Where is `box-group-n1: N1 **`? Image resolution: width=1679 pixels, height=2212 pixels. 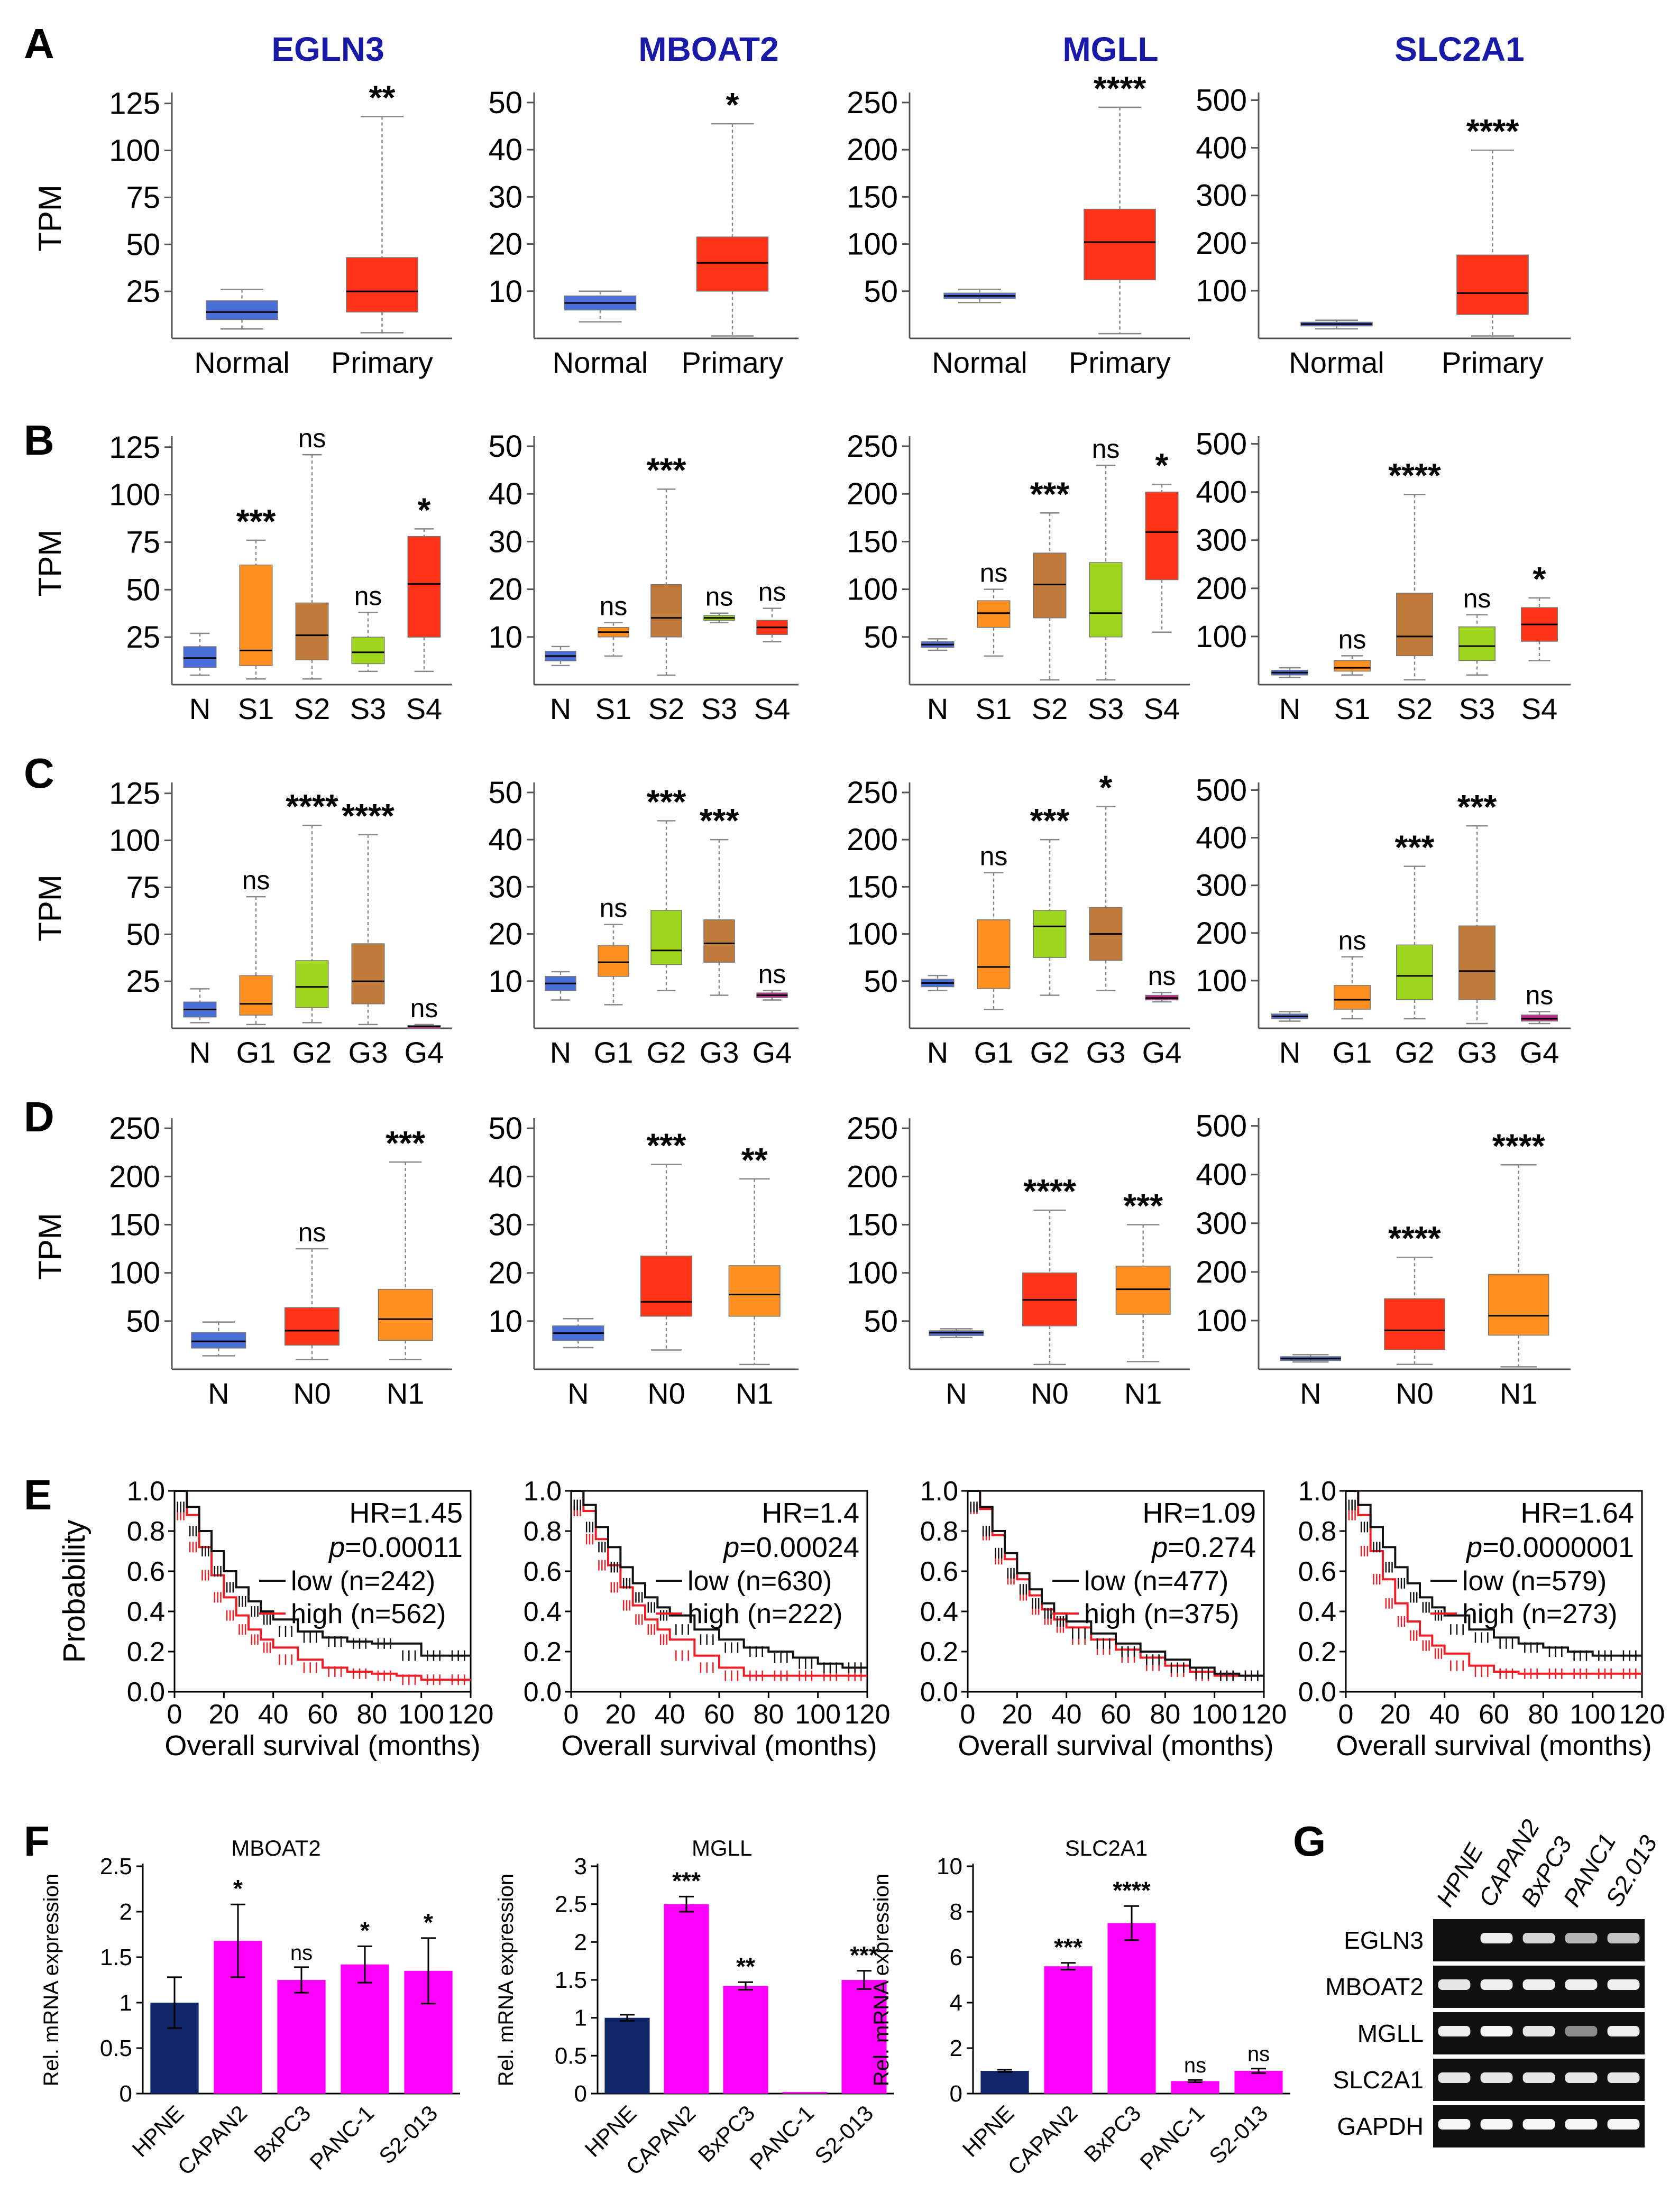 box-group-n1: N1 ** is located at coordinates (755, 1275).